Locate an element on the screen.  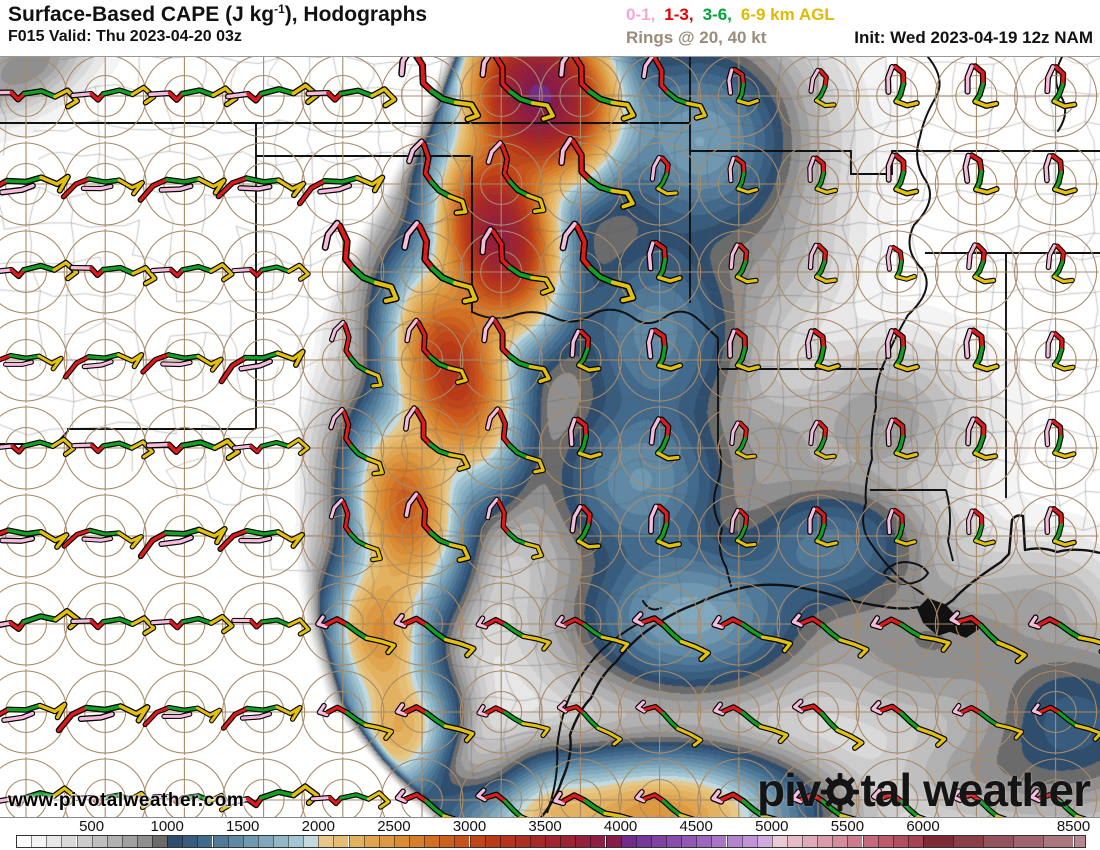
legend-0-1km: 0-1, is located at coordinates (641, 14).